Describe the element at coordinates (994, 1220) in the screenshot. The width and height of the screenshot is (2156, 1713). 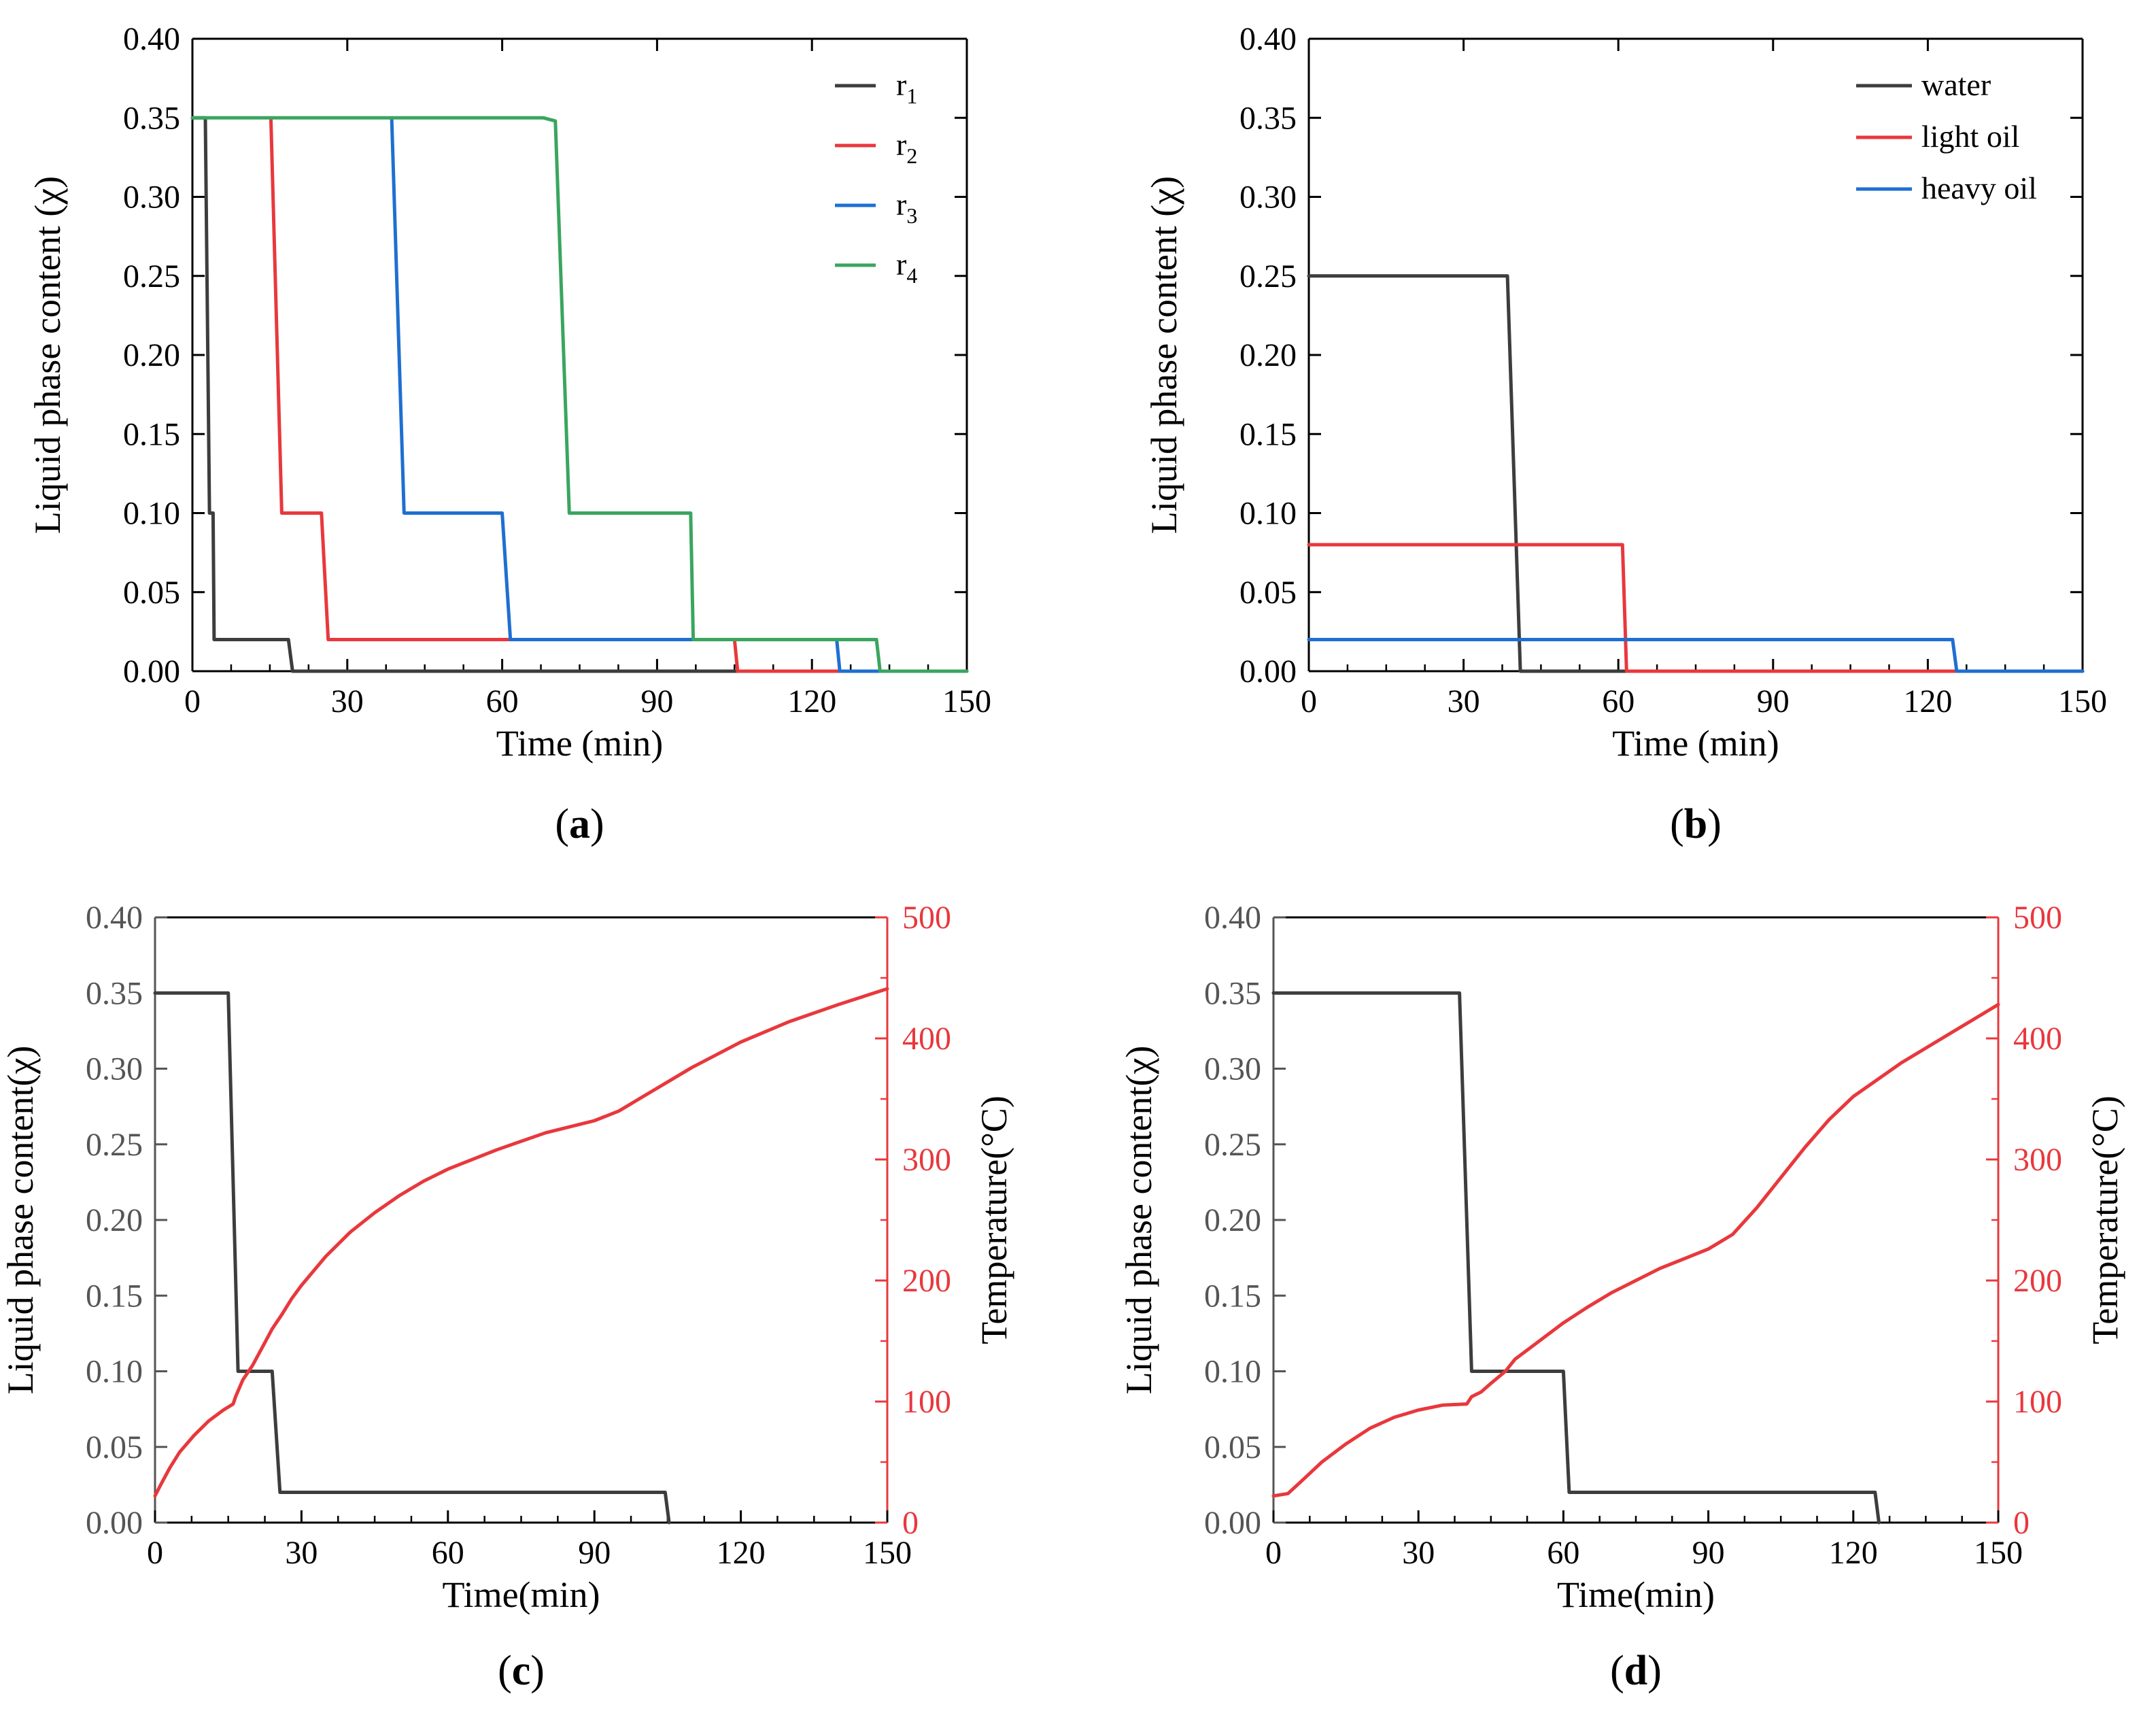
I see `y2-axis-label: Temperature(°C)` at that location.